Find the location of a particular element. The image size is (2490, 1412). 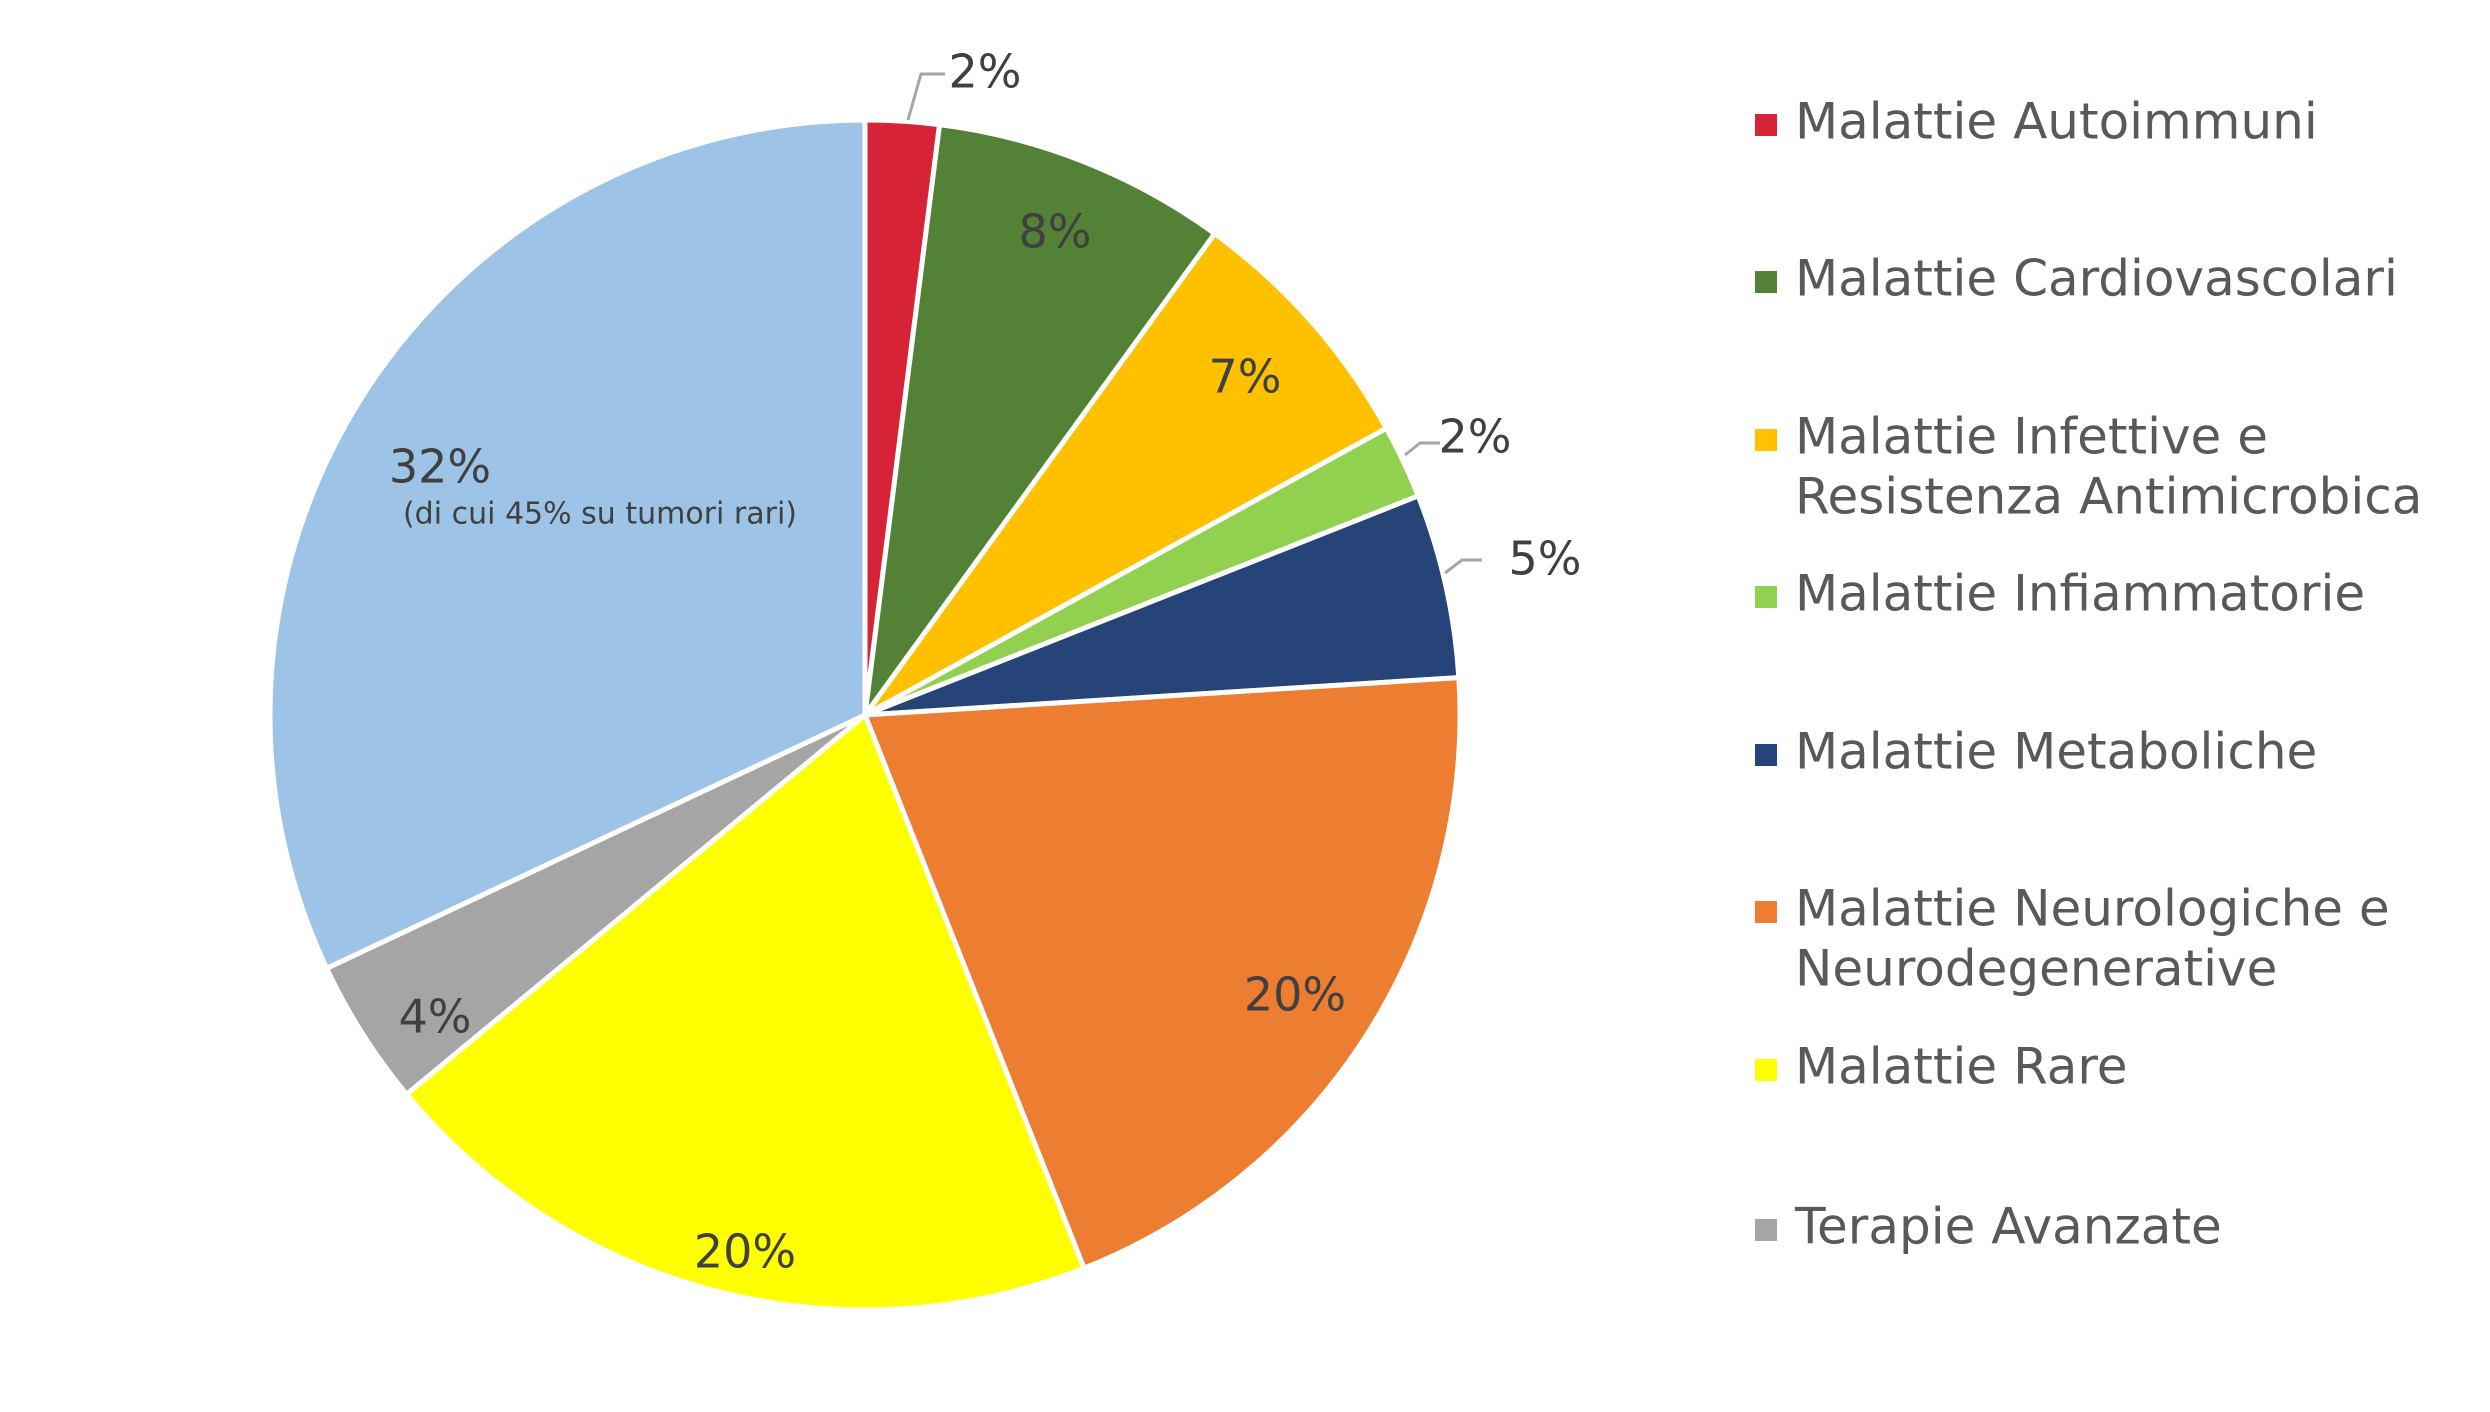

legend-label-2: Malattie Cardiovascolari is located at coordinates (2096, 279).